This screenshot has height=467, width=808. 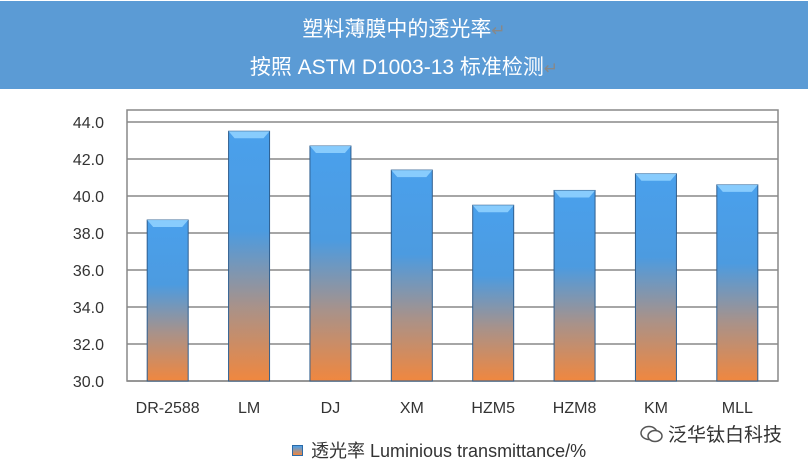 I want to click on title-line-2: 按照 ASTM D1003-13 标准检测, so click(x=396, y=67).